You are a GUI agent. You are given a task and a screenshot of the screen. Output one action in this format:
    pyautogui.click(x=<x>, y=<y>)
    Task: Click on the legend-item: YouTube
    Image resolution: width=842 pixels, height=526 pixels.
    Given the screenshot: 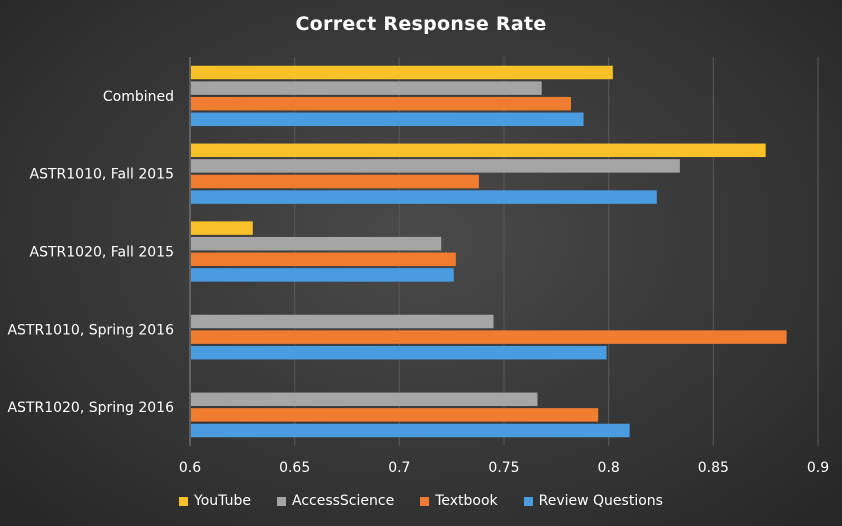 What is the action you would take?
    pyautogui.click(x=215, y=501)
    